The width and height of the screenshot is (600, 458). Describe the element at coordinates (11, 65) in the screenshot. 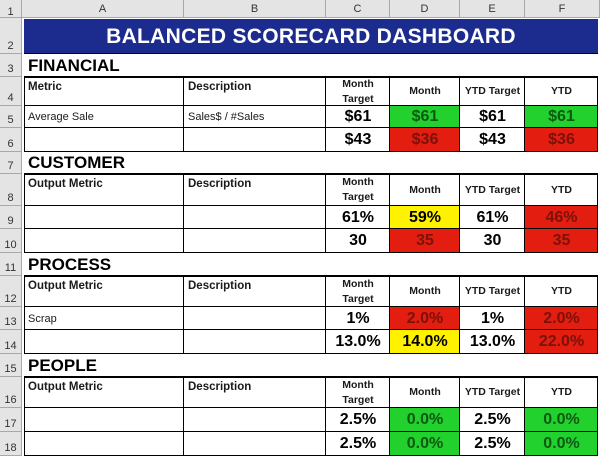

I see `row-header-3: 3` at that location.